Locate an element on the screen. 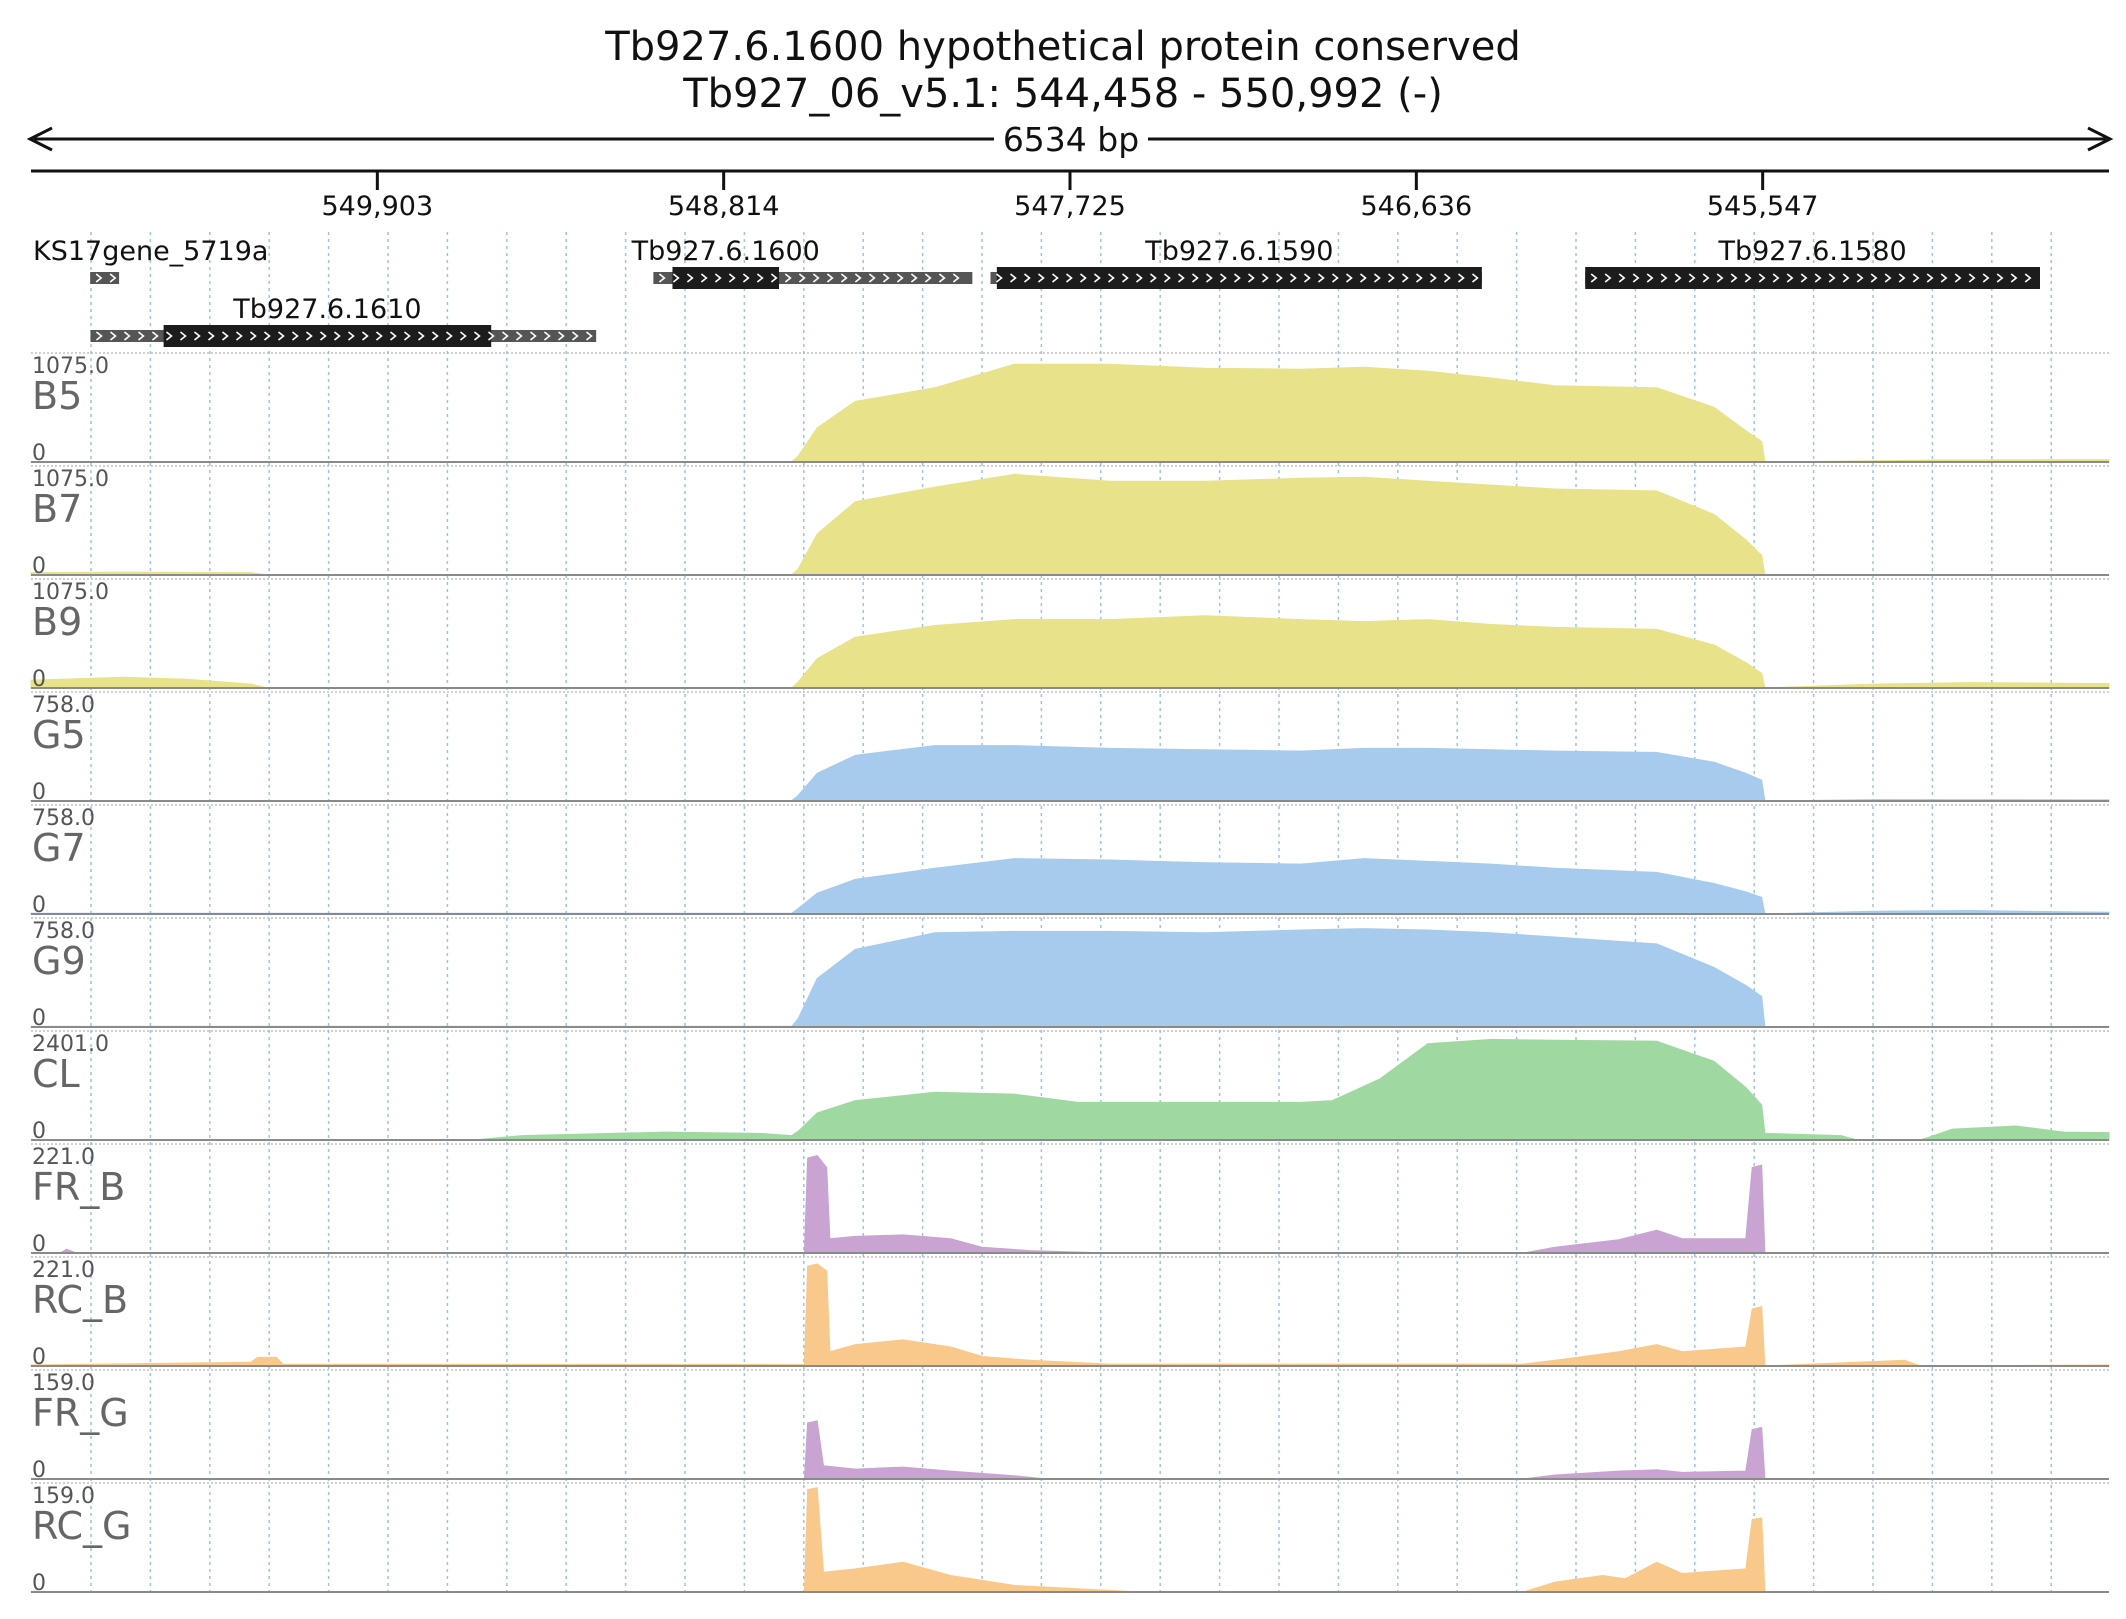 The height and width of the screenshot is (1619, 2126). track-G7: 758.0G7 0 is located at coordinates (1070, 861).